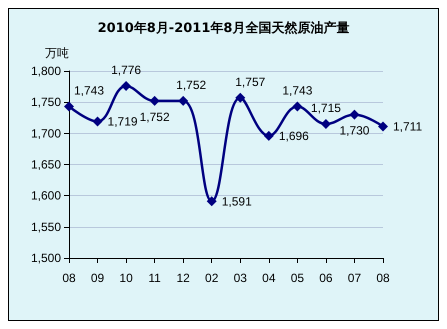 The width and height of the screenshot is (447, 329). I want to click on text: 1,730, so click(354, 131).